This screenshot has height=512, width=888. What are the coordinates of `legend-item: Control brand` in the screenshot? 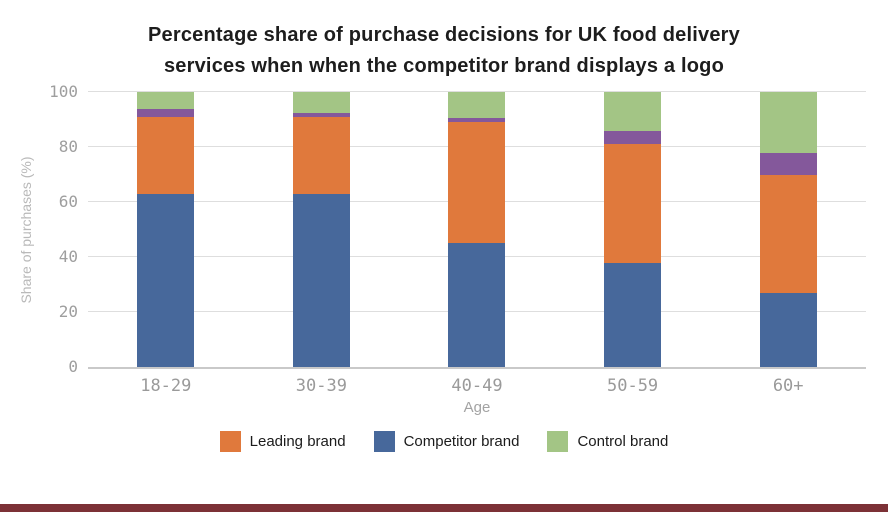 It's located at (607, 441).